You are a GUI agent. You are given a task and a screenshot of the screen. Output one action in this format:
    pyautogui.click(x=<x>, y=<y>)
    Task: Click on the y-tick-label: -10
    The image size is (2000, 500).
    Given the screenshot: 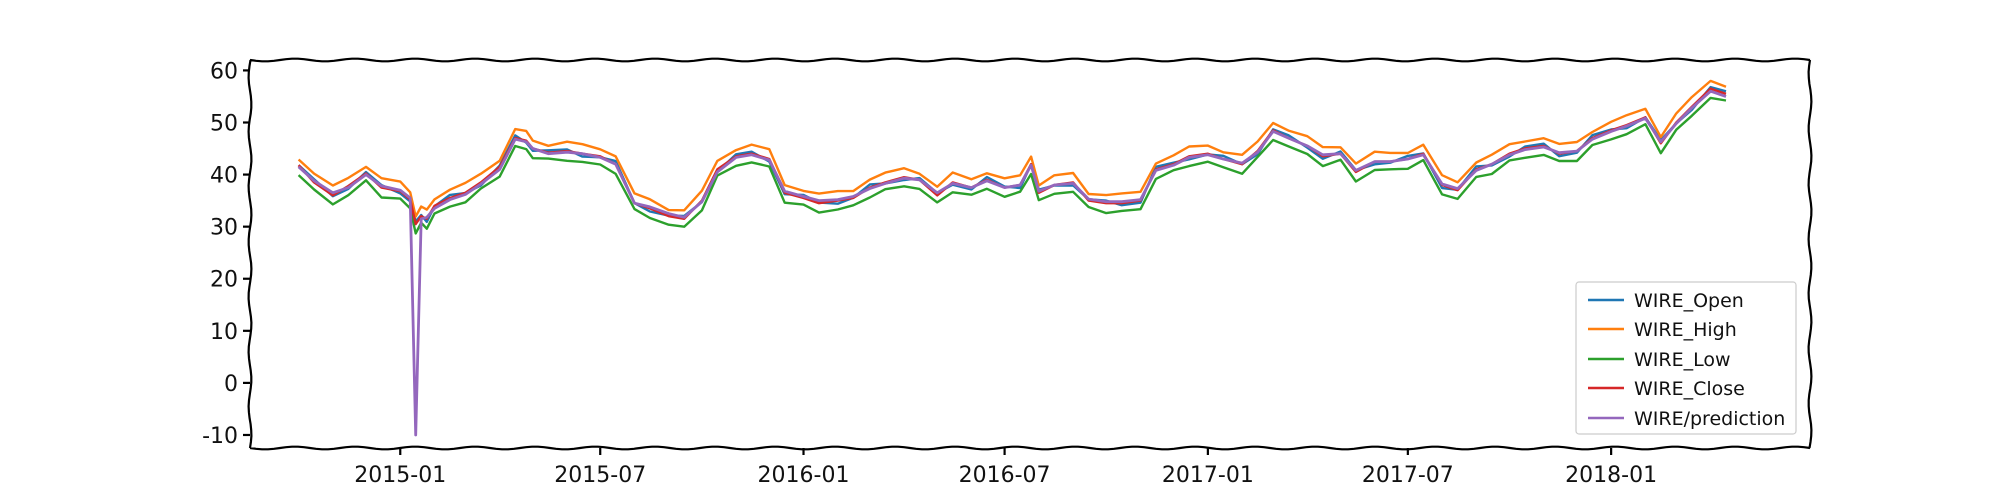 What is the action you would take?
    pyautogui.click(x=220, y=436)
    